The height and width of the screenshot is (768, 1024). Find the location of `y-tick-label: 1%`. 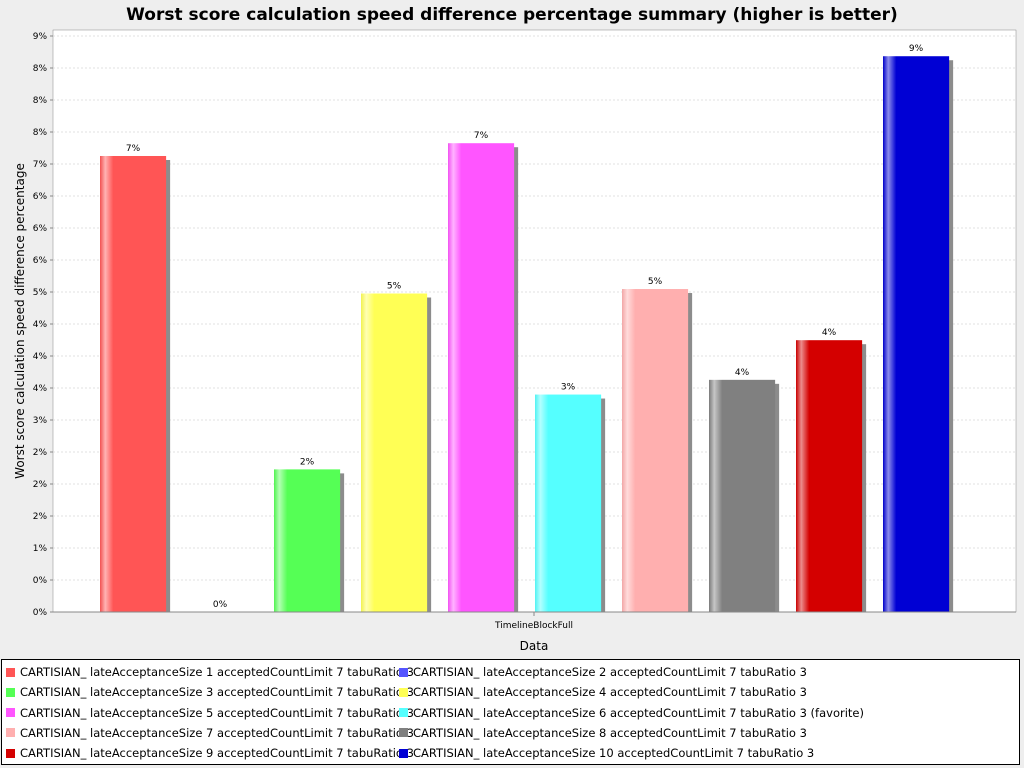

y-tick-label: 1% is located at coordinates (40, 549).